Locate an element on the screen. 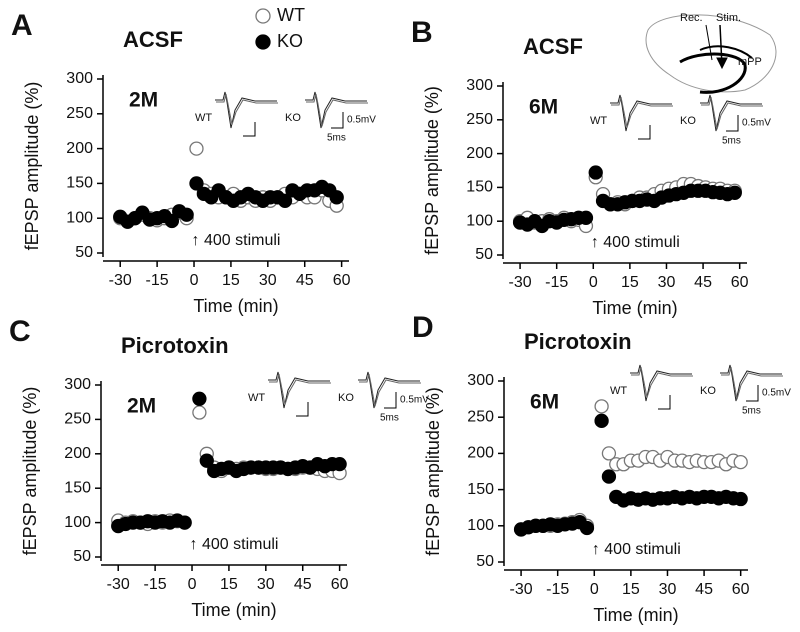  schematic-label: Rec. is located at coordinates (691, 18).